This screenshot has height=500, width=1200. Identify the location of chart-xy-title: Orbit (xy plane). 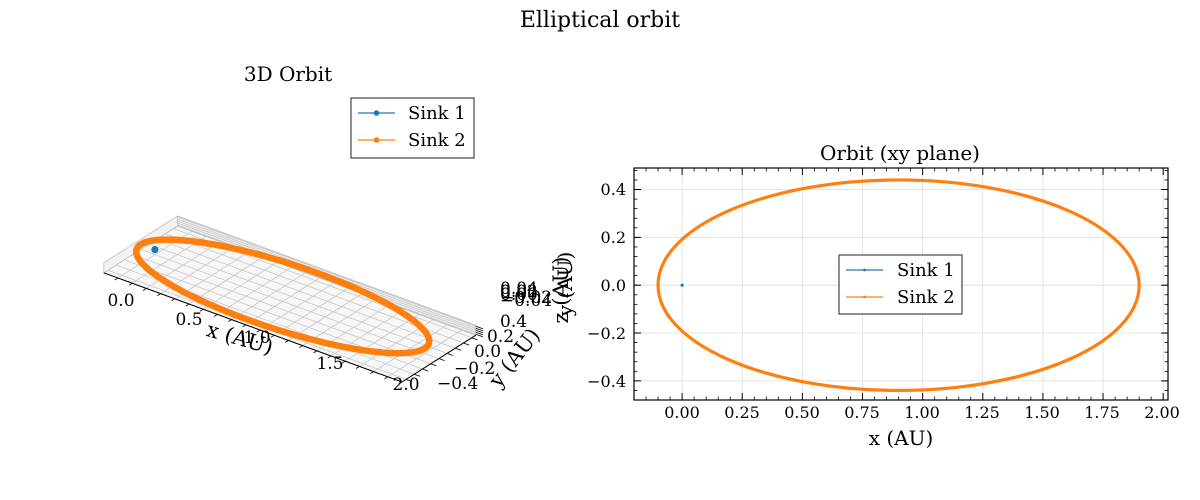
(900, 153).